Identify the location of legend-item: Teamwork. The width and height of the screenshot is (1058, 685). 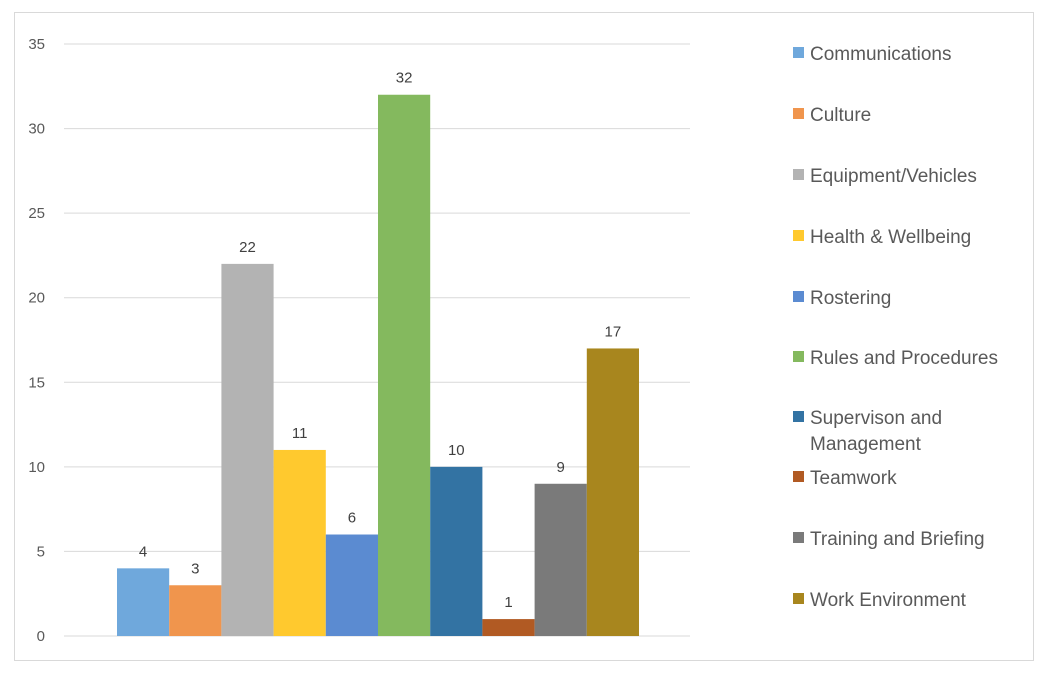
(909, 479).